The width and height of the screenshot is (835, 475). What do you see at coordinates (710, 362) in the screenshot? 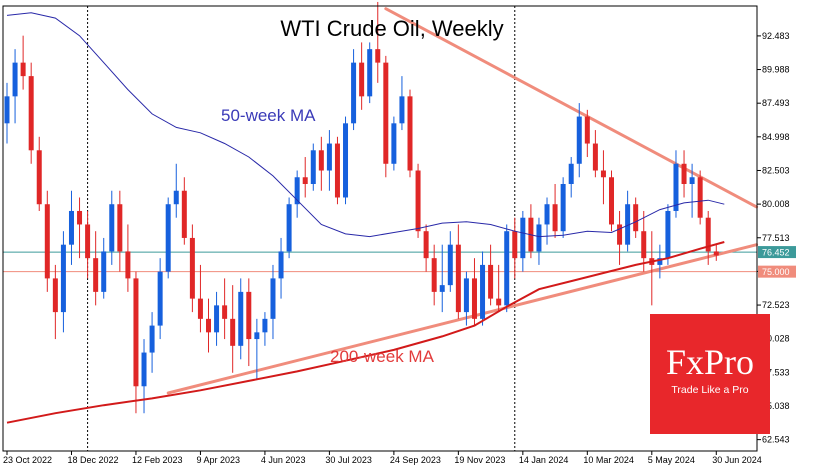
I see `logo-brand-text: FxPro` at bounding box center [710, 362].